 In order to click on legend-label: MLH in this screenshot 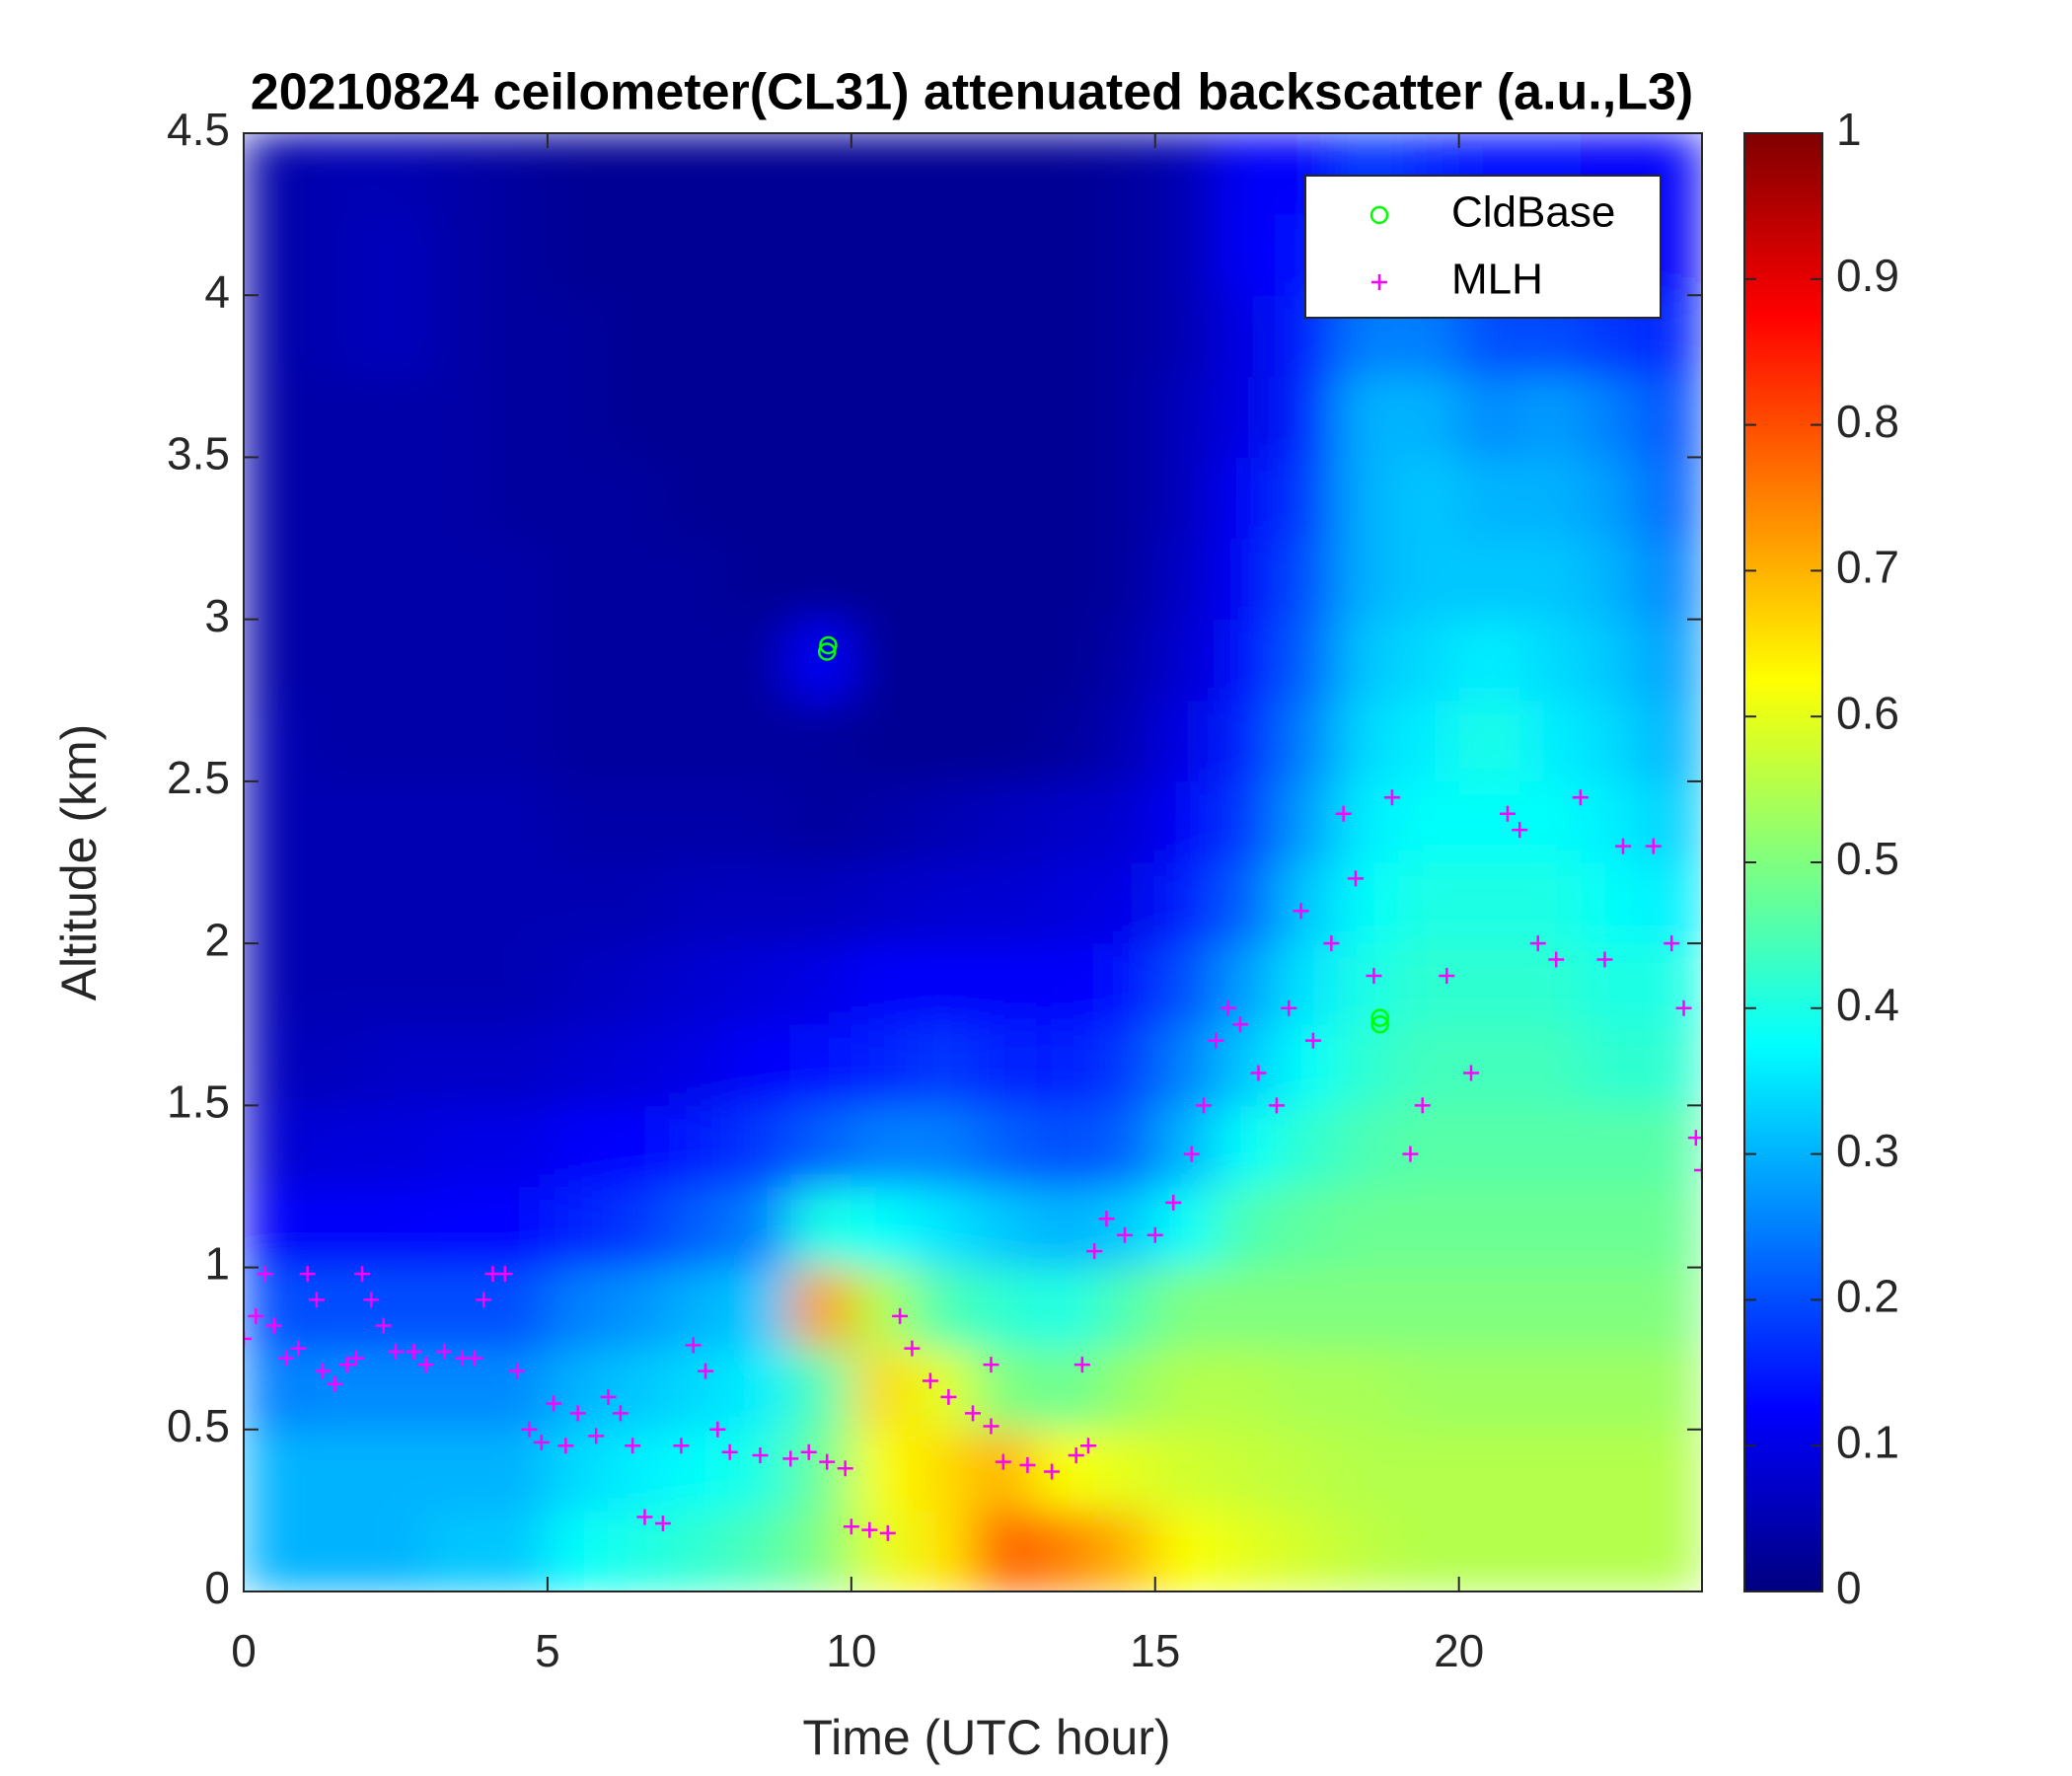, I will do `click(1497, 280)`.